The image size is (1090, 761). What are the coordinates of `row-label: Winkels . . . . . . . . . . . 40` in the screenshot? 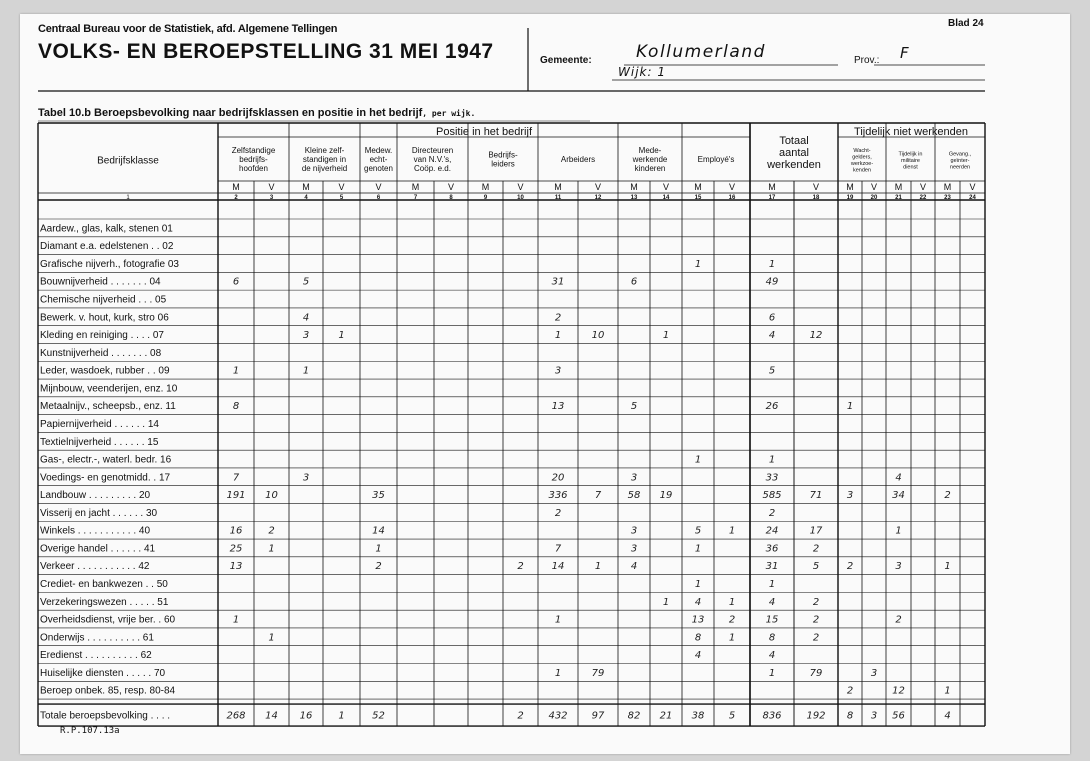 It's located at (95, 531).